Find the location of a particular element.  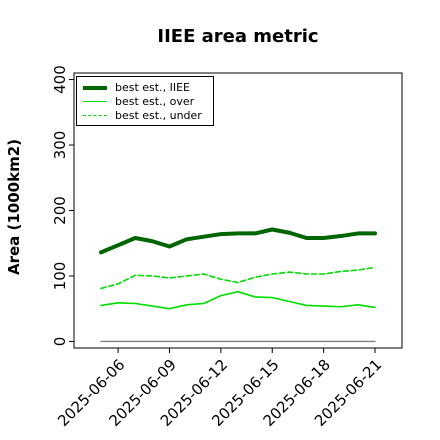

y-tick-label-2: 200 is located at coordinates (60, 210).